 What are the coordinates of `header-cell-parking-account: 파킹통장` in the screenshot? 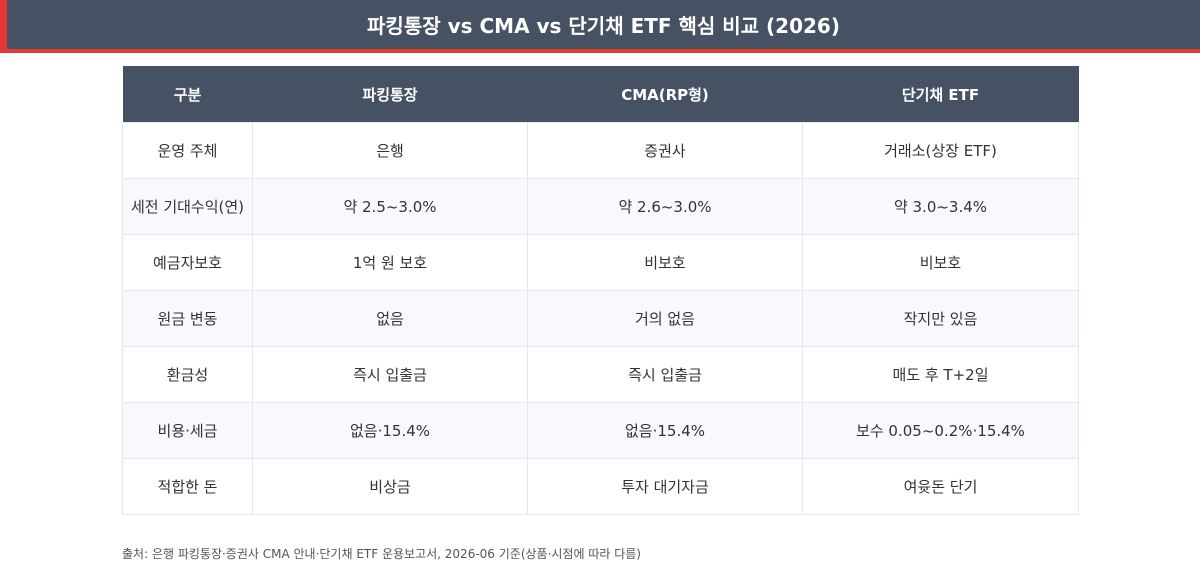 It's located at (390, 94).